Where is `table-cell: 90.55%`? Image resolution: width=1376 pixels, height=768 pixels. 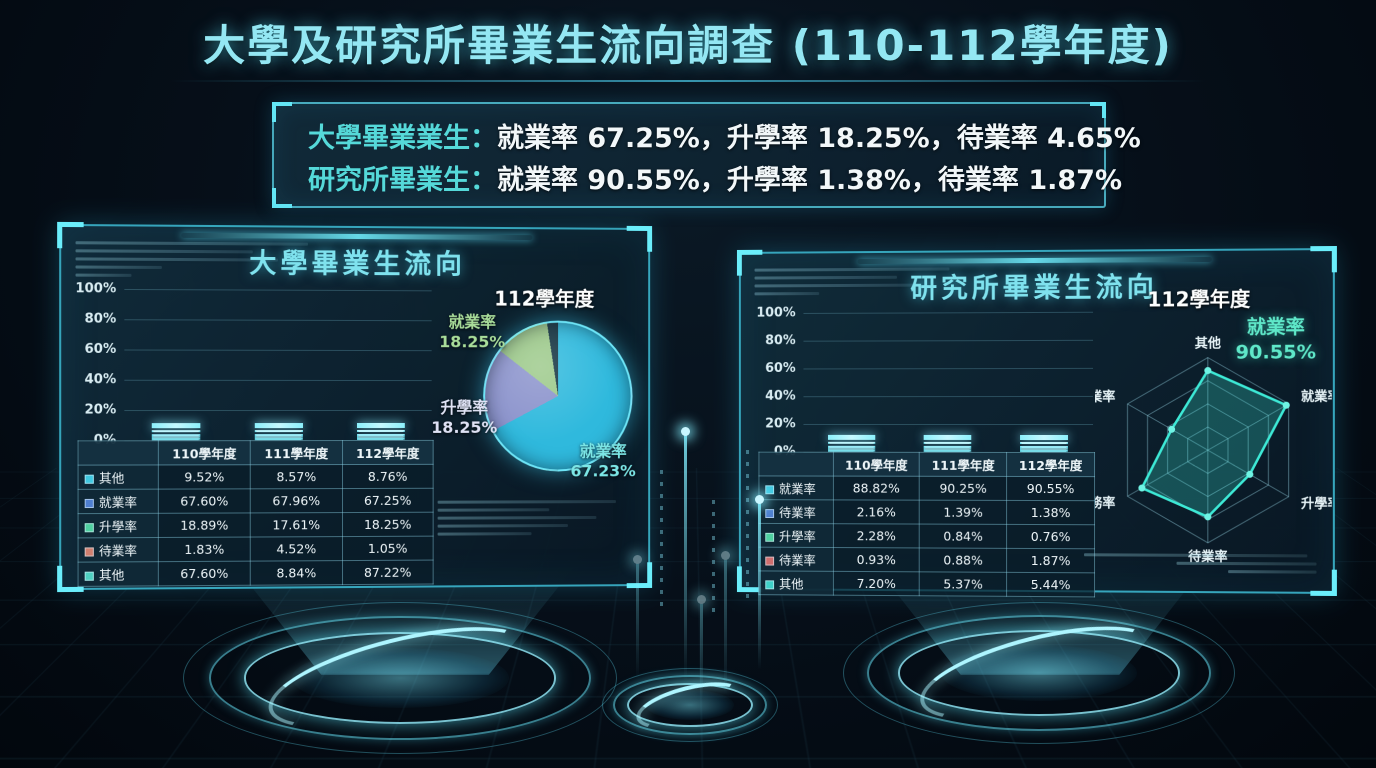
table-cell: 90.55% is located at coordinates (1050, 488).